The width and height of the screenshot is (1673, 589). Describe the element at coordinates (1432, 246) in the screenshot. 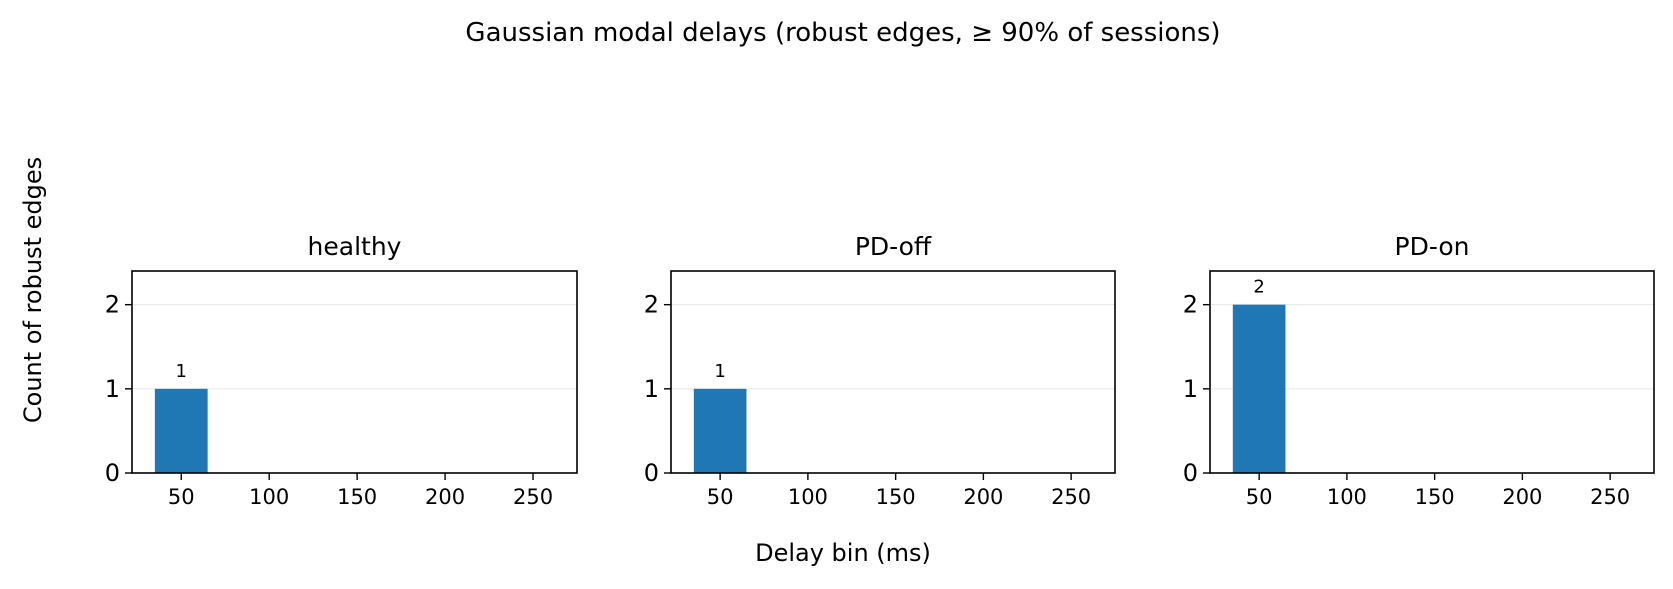

I see `subplot-title: PD-on` at that location.